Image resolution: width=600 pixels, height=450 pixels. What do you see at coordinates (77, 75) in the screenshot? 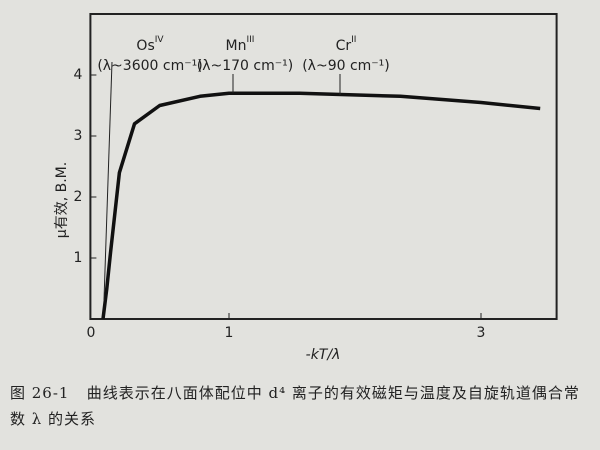
I see `y-tick-label: 4` at bounding box center [77, 75].